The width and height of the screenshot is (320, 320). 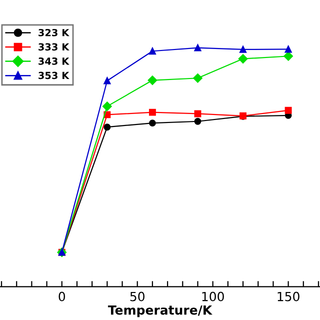 What do you see at coordinates (289, 297) in the screenshot?
I see `x-tick-label: 150` at bounding box center [289, 297].